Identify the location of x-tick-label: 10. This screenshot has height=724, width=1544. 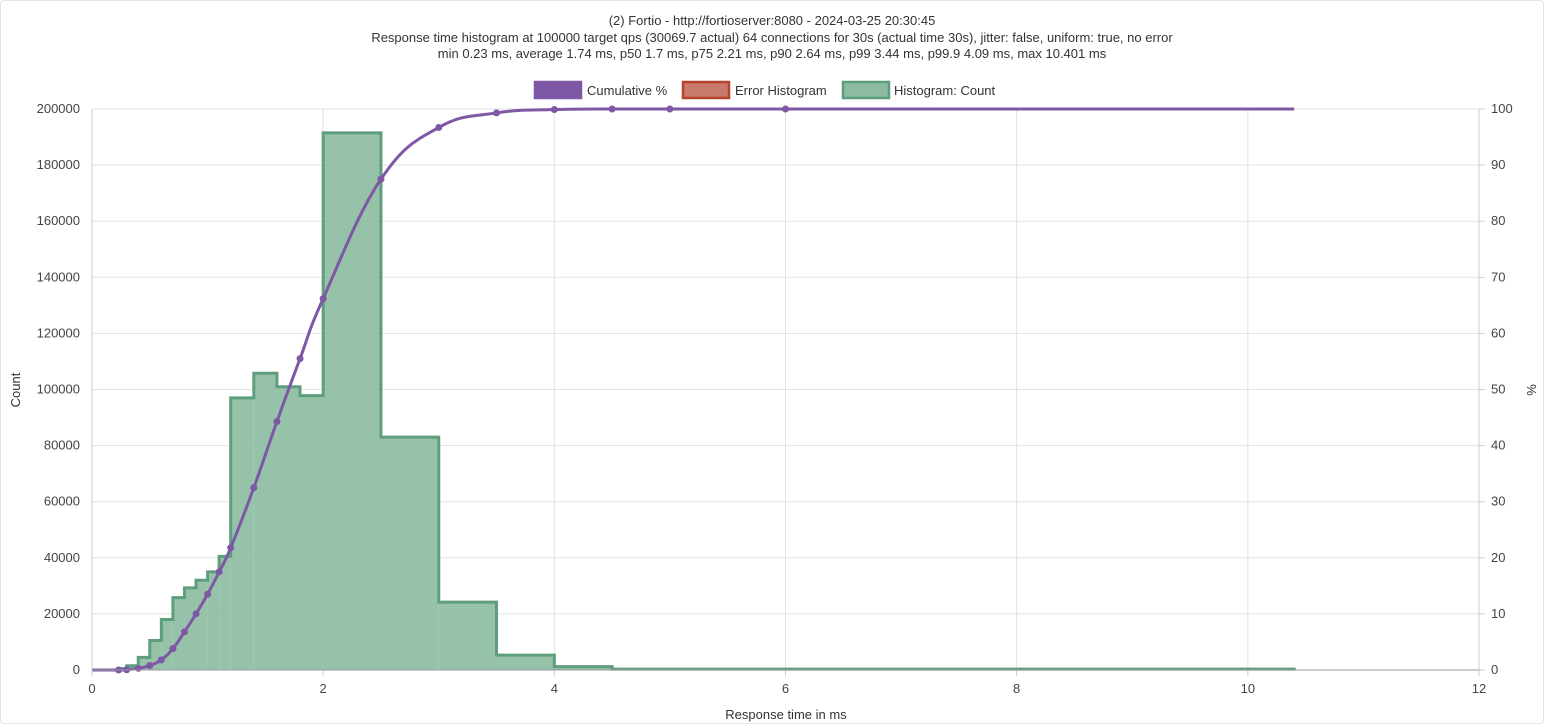
(1248, 688).